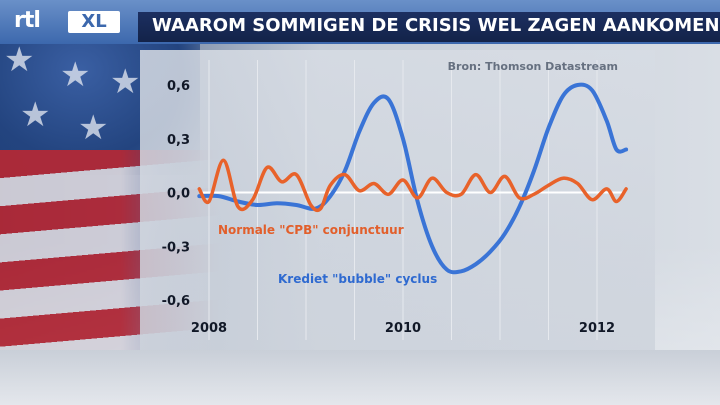 Image resolution: width=720 pixels, height=405 pixels. What do you see at coordinates (178, 86) in the screenshot?
I see `y-tick-label: 0,6` at bounding box center [178, 86].